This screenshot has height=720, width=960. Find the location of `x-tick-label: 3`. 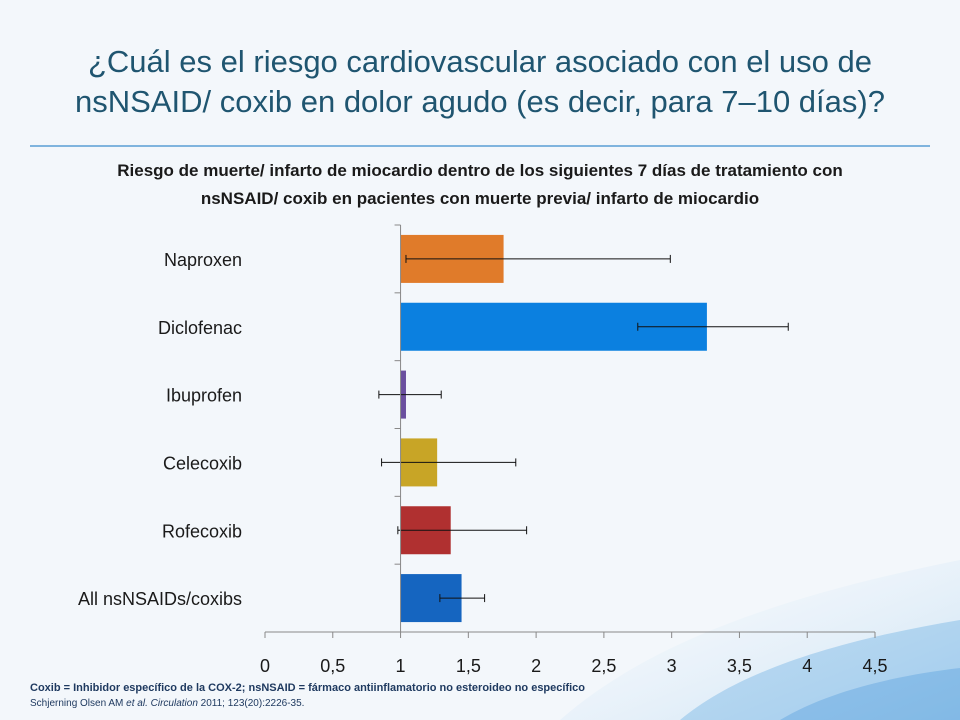

x-tick-label: 3 is located at coordinates (672, 666).